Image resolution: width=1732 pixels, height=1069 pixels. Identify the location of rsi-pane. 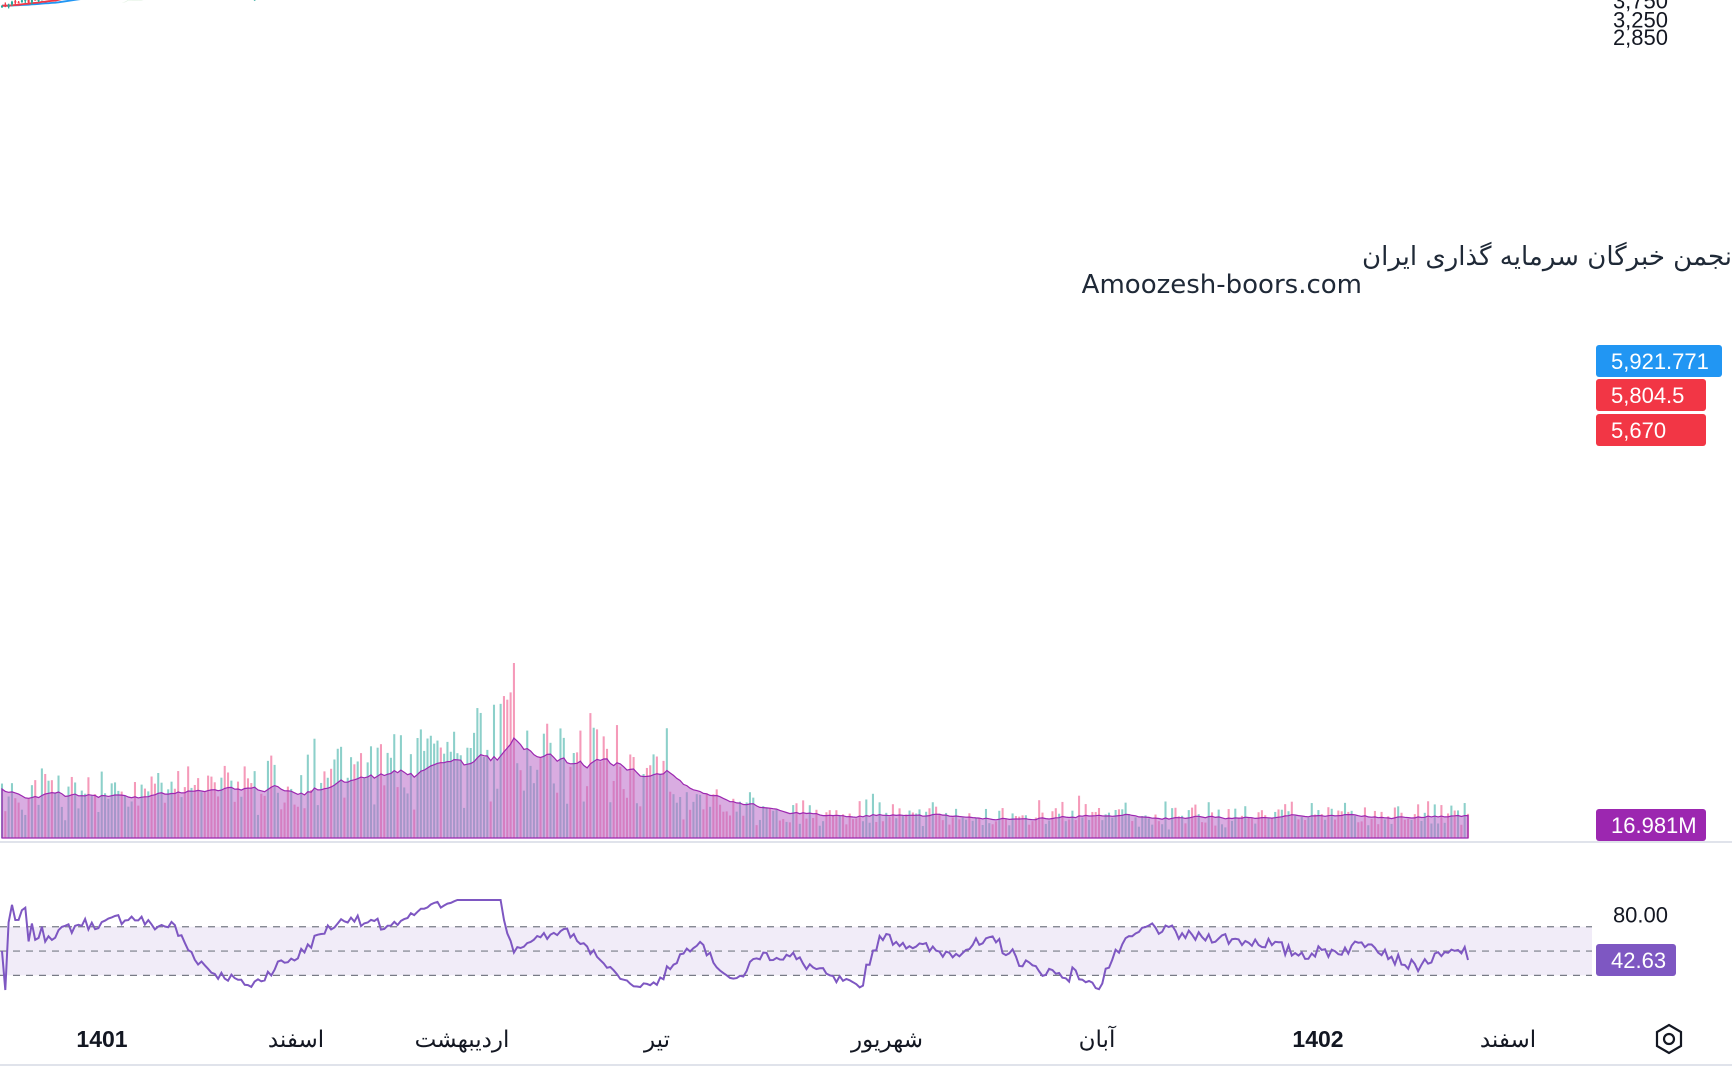
(796, 945).